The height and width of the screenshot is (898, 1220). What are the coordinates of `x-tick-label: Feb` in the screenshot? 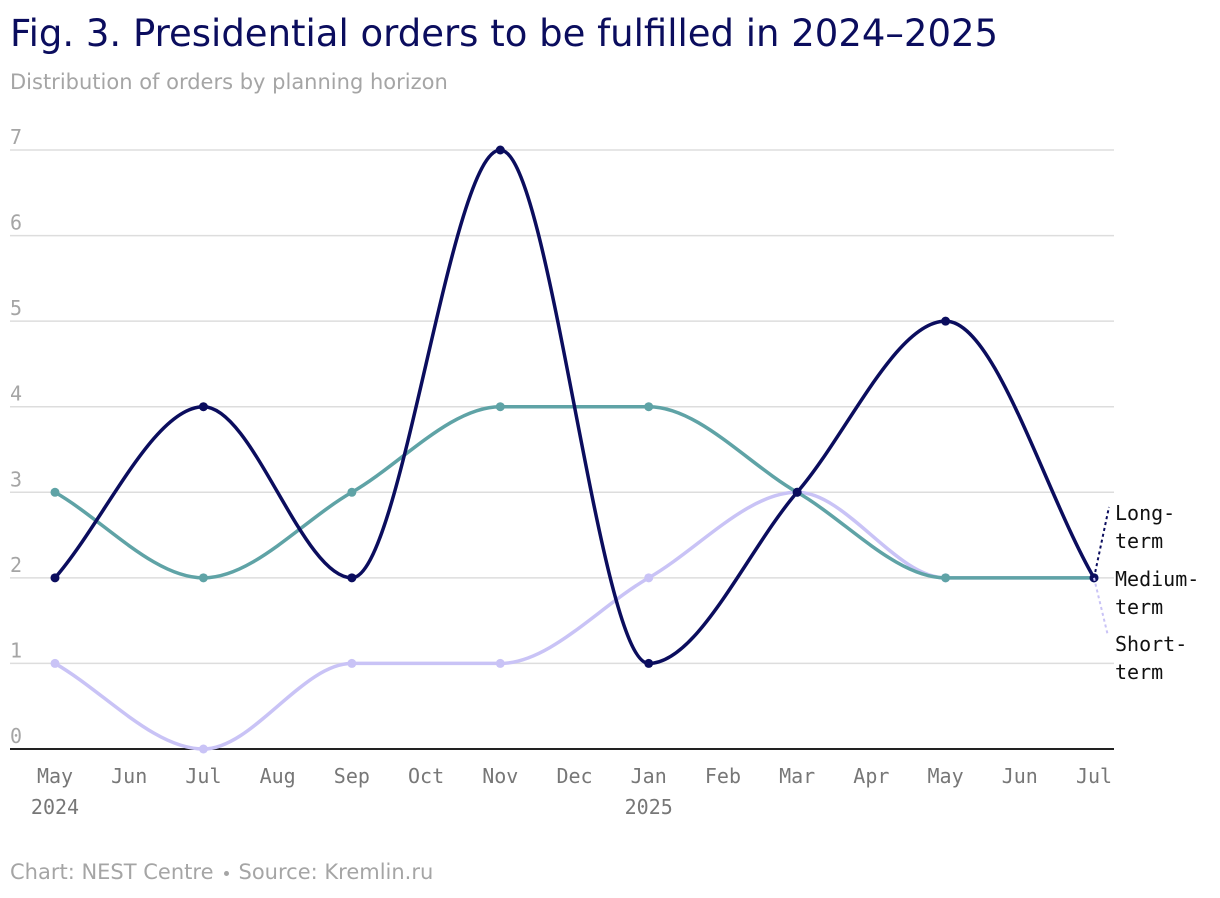 It's located at (723, 776).